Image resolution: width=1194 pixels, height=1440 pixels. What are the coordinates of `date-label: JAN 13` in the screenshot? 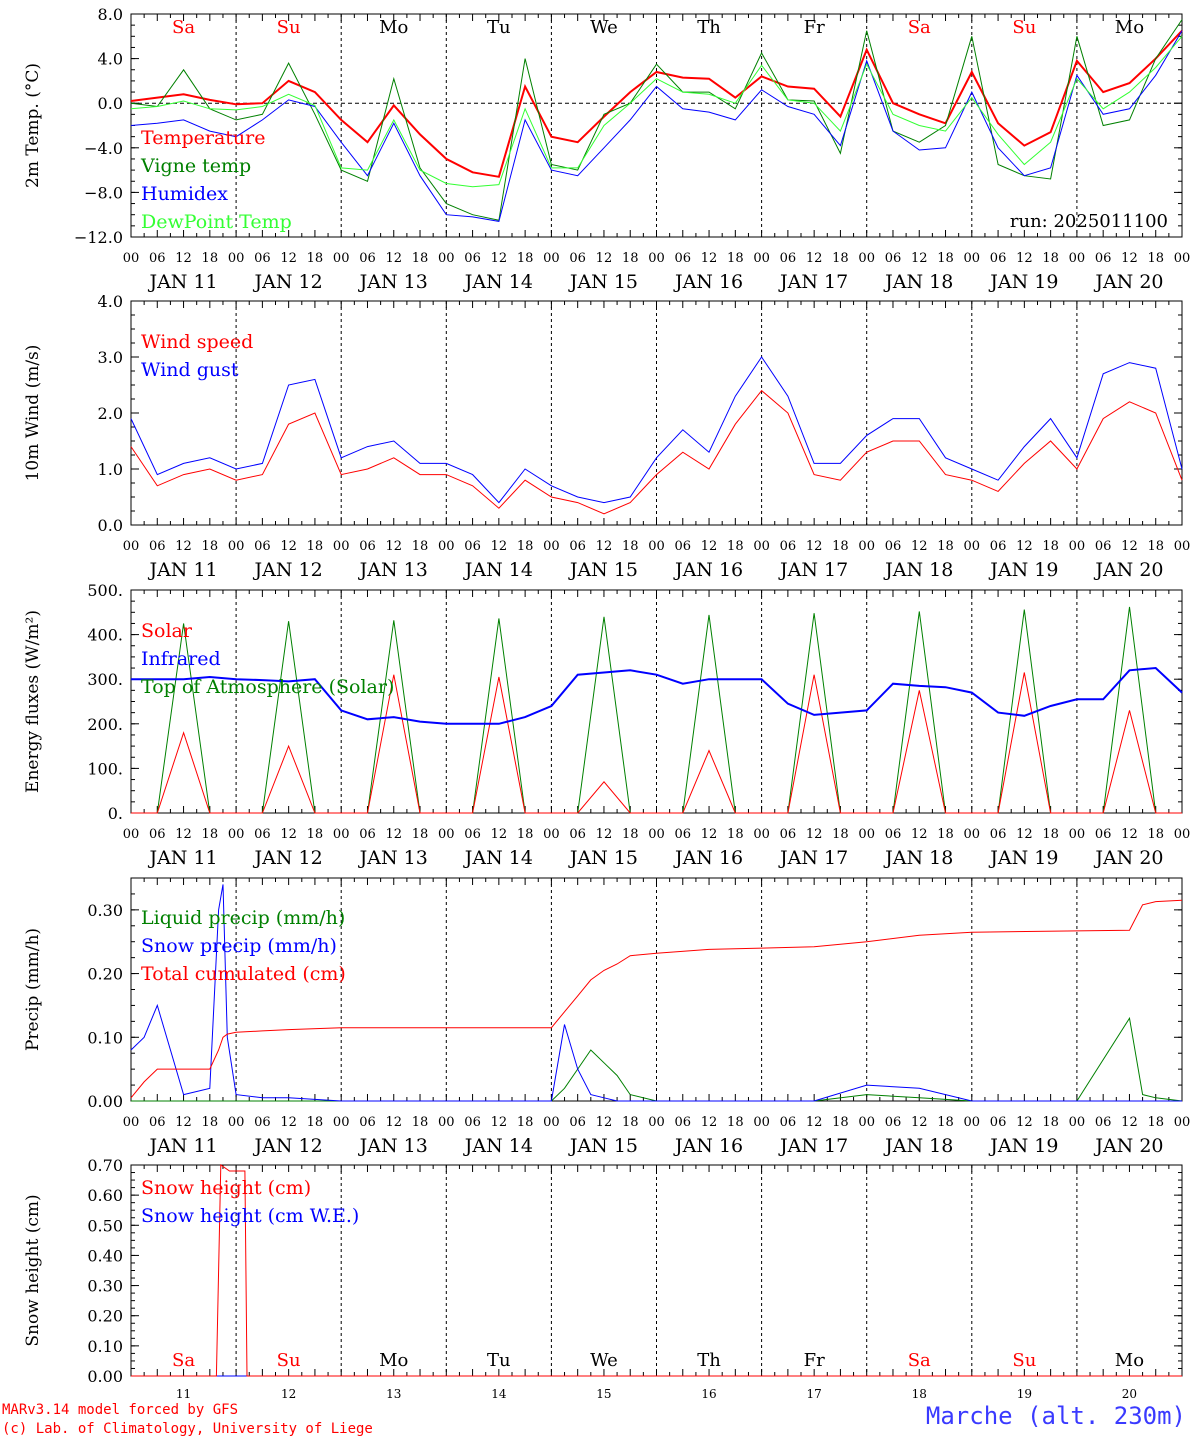 It's located at (393, 858).